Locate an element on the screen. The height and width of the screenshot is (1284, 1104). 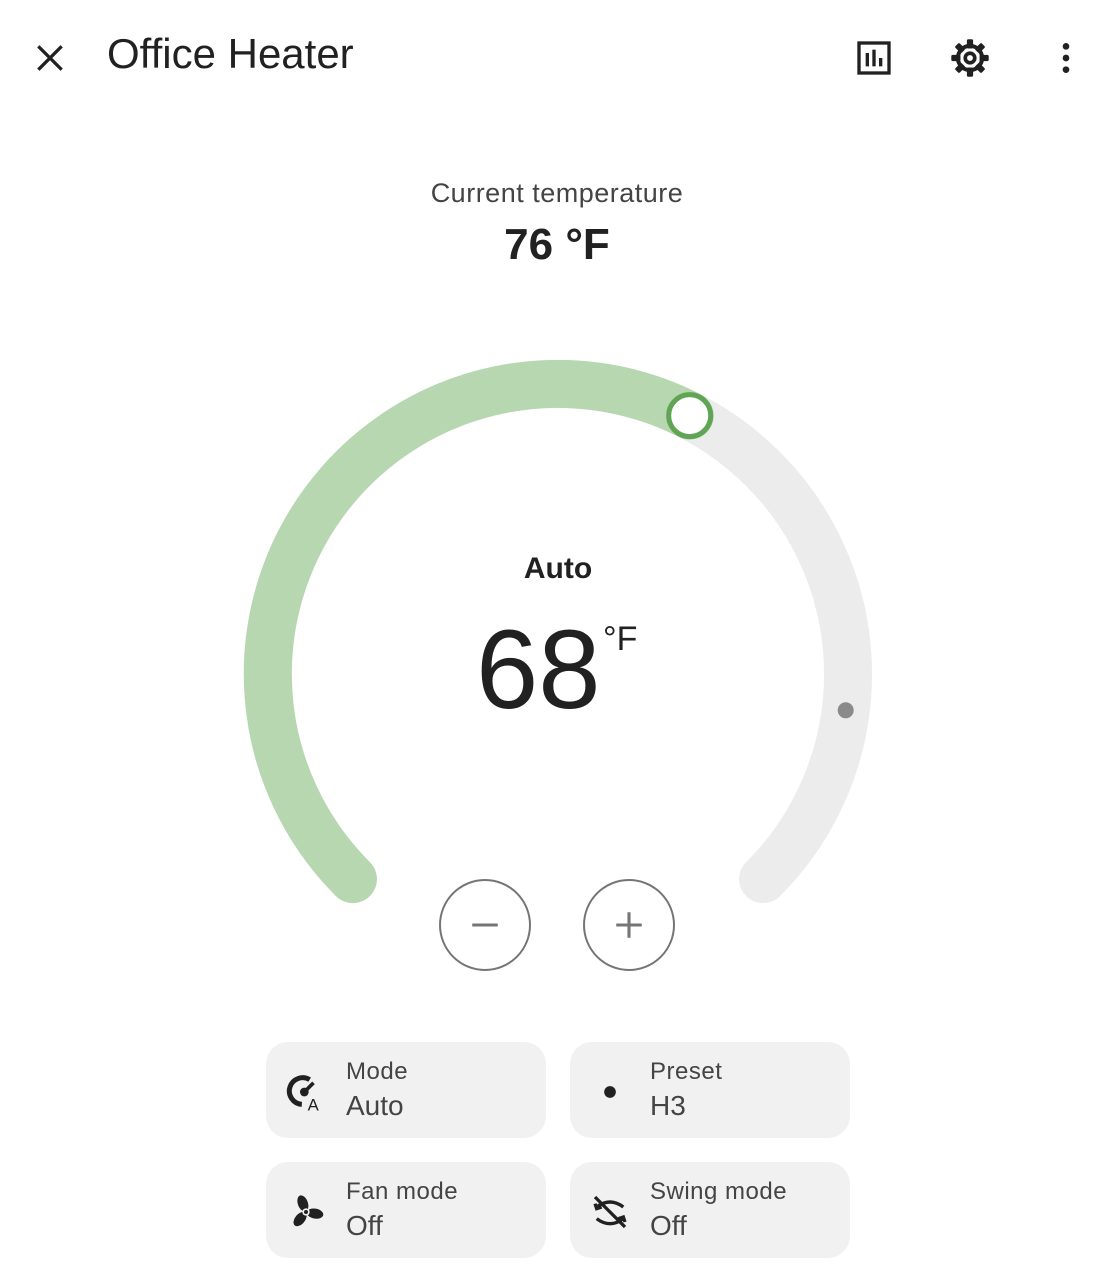
settings-button is located at coordinates (970, 58).